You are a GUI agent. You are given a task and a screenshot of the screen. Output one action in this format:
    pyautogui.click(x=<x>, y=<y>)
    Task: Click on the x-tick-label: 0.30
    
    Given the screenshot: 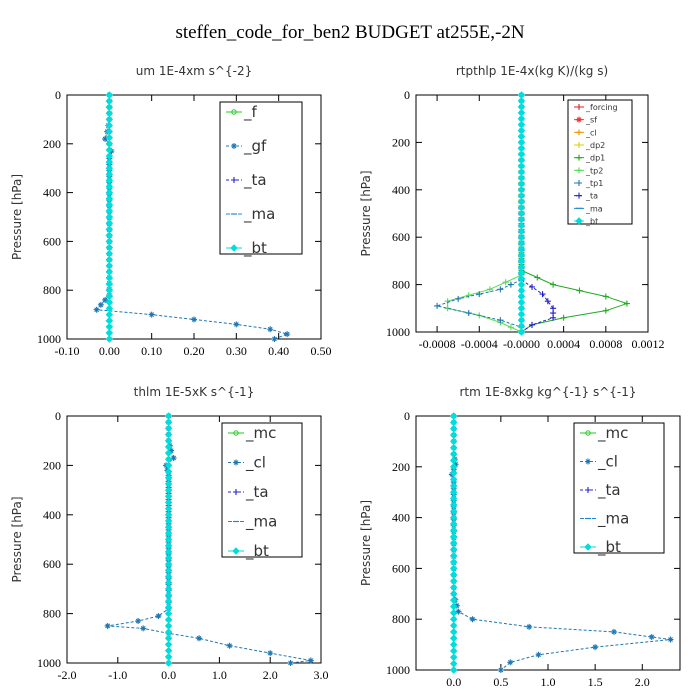 What is the action you would take?
    pyautogui.click(x=236, y=351)
    